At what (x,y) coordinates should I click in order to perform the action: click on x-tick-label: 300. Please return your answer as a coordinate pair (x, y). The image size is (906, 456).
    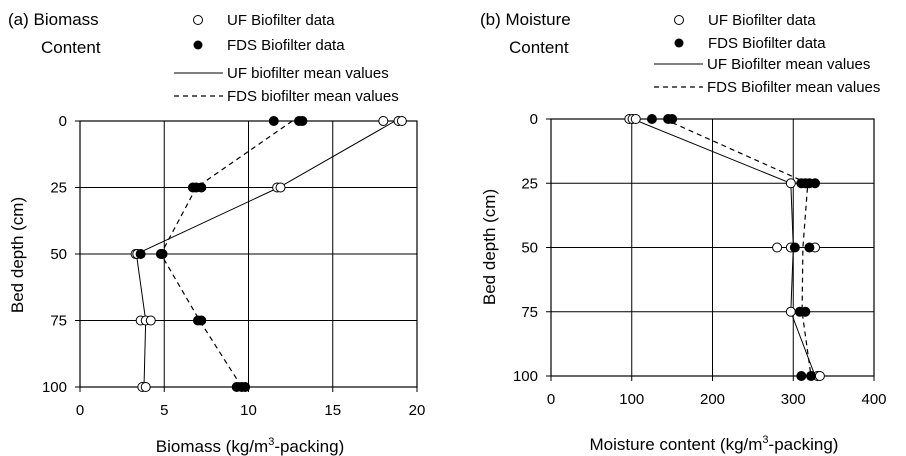
    Looking at the image, I should click on (793, 399).